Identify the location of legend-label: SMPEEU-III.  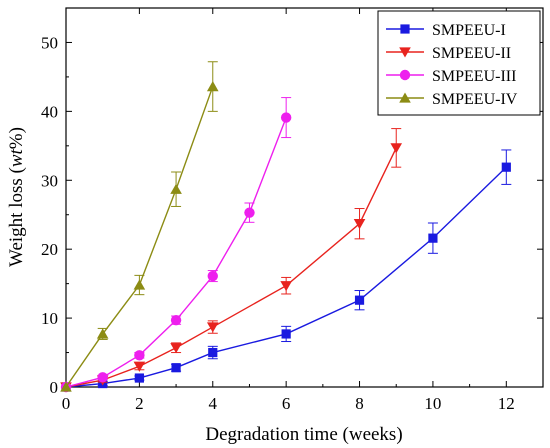
(474, 76).